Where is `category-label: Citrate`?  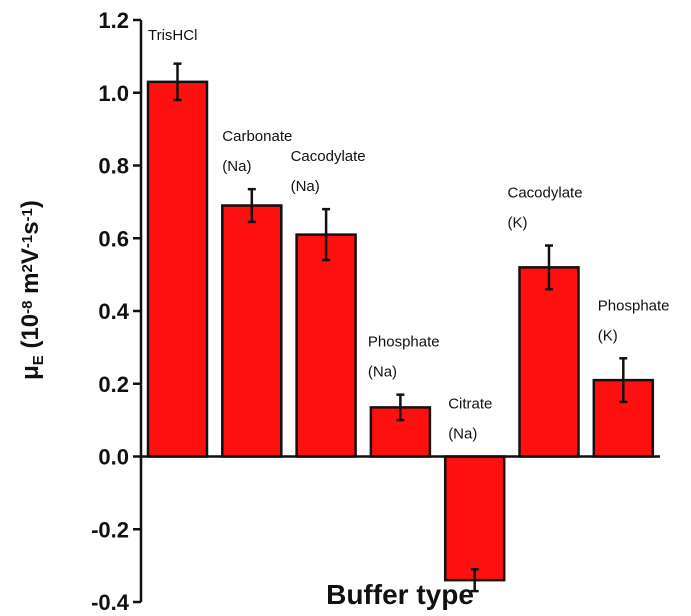 category-label: Citrate is located at coordinates (470, 404).